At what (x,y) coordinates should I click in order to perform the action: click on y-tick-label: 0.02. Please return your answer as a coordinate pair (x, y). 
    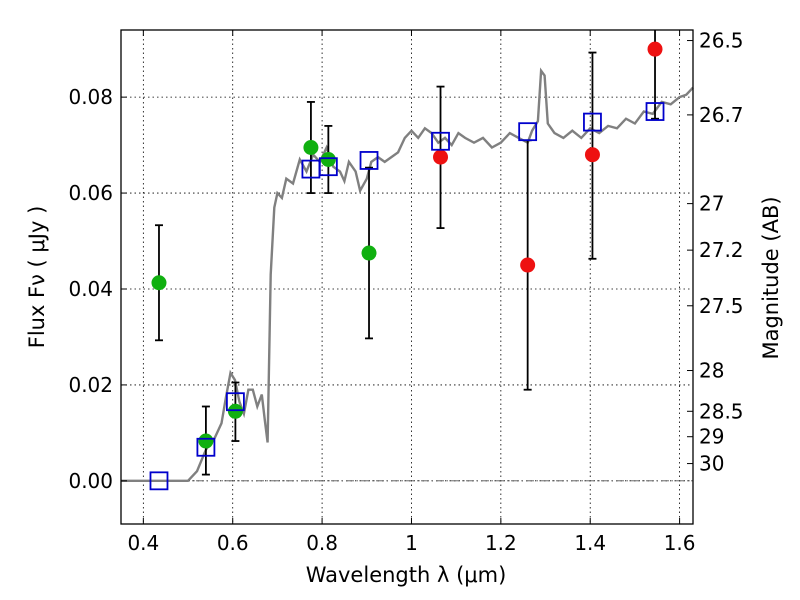
    Looking at the image, I should click on (90, 385).